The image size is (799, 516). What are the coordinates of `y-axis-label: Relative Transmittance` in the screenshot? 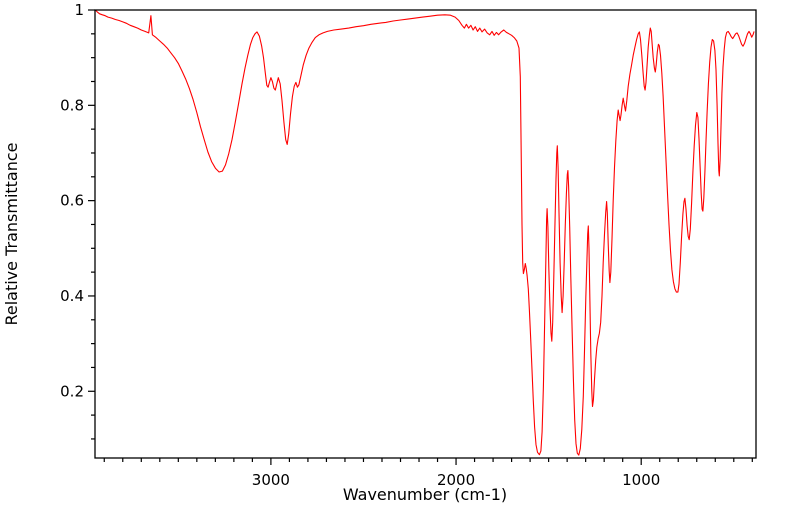 It's located at (11, 233).